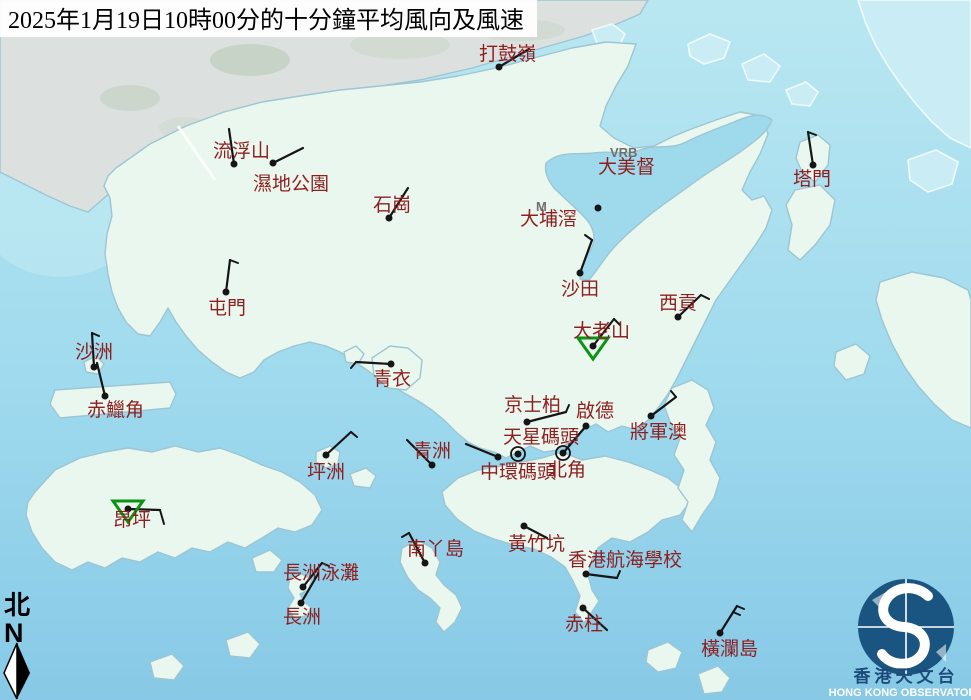  What do you see at coordinates (291, 184) in the screenshot?
I see `station-name-label: 濕地公園` at bounding box center [291, 184].